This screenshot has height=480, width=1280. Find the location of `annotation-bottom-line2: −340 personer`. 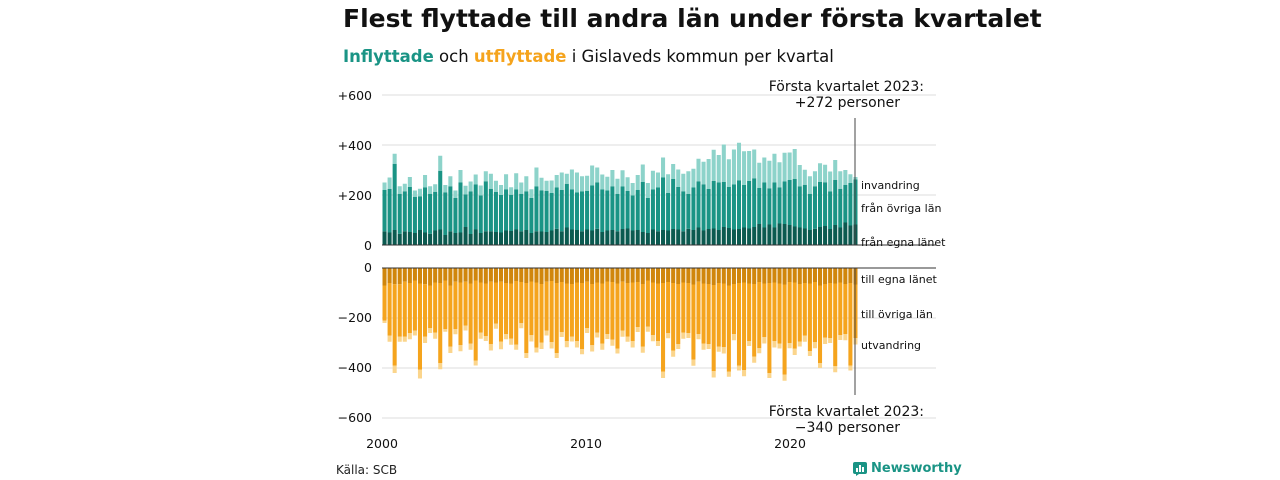

annotation-bottom-line2: −340 personer is located at coordinates (848, 428).